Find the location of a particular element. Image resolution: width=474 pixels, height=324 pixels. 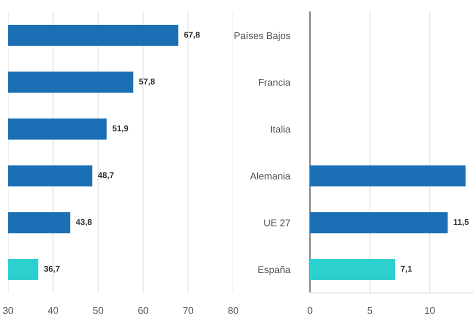

x-tick-label: 30 is located at coordinates (8, 310).